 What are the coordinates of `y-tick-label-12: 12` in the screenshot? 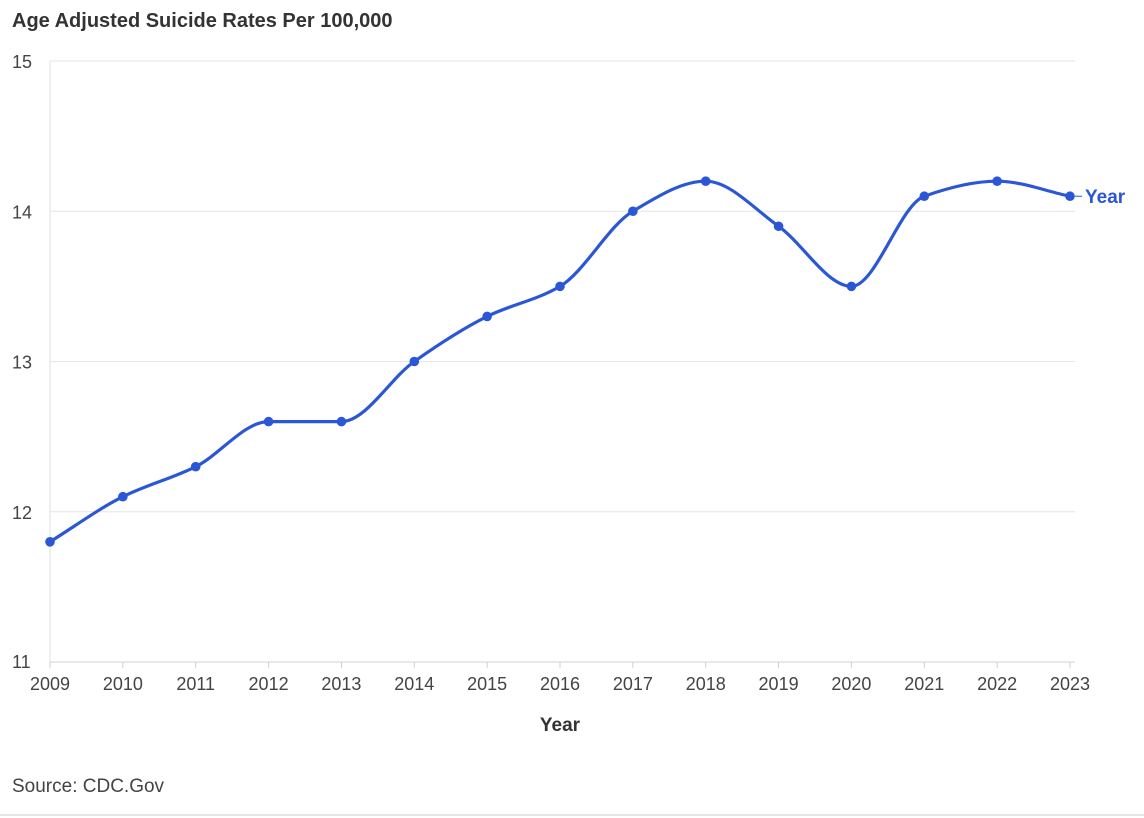 It's located at (22, 513).